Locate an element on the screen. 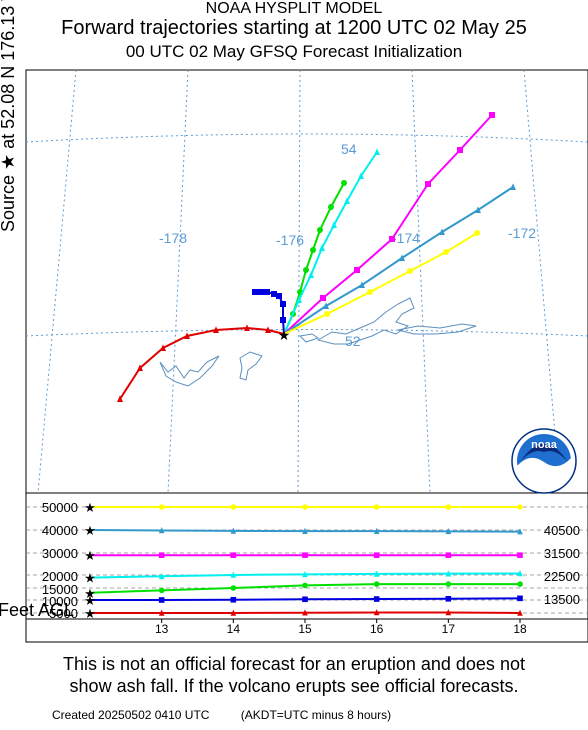  height-axis-label: Feet AGL is located at coordinates (37, 610).